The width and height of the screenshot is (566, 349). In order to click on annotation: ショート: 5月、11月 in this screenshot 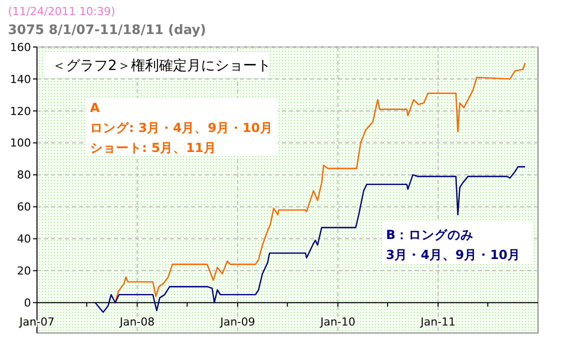, I will do `click(153, 147)`.